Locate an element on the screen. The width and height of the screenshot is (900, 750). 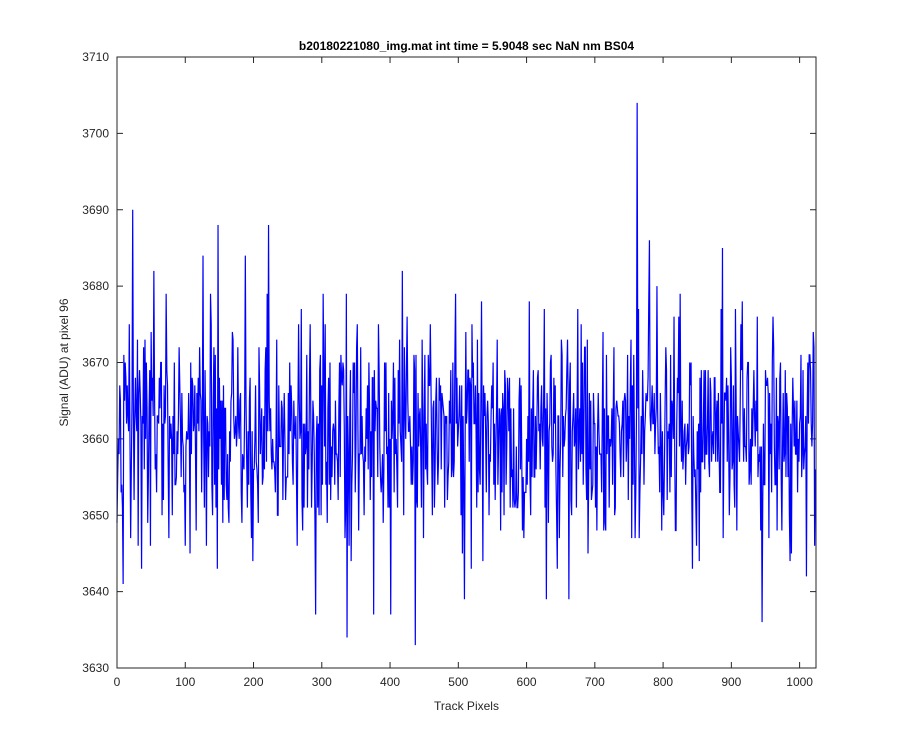
x-tick-label: 900 is located at coordinates (731, 682).